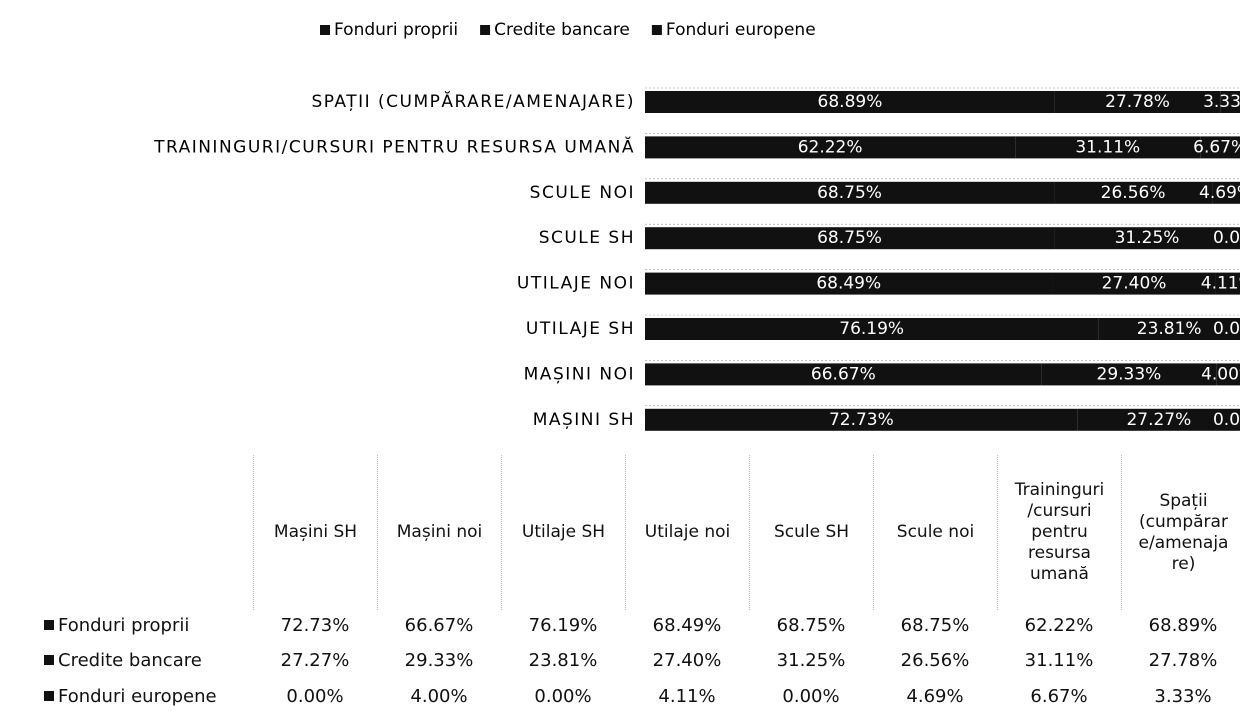 This screenshot has height=711, width=1246. Describe the element at coordinates (687, 696) in the screenshot. I see `table-cell: 4.11%` at that location.